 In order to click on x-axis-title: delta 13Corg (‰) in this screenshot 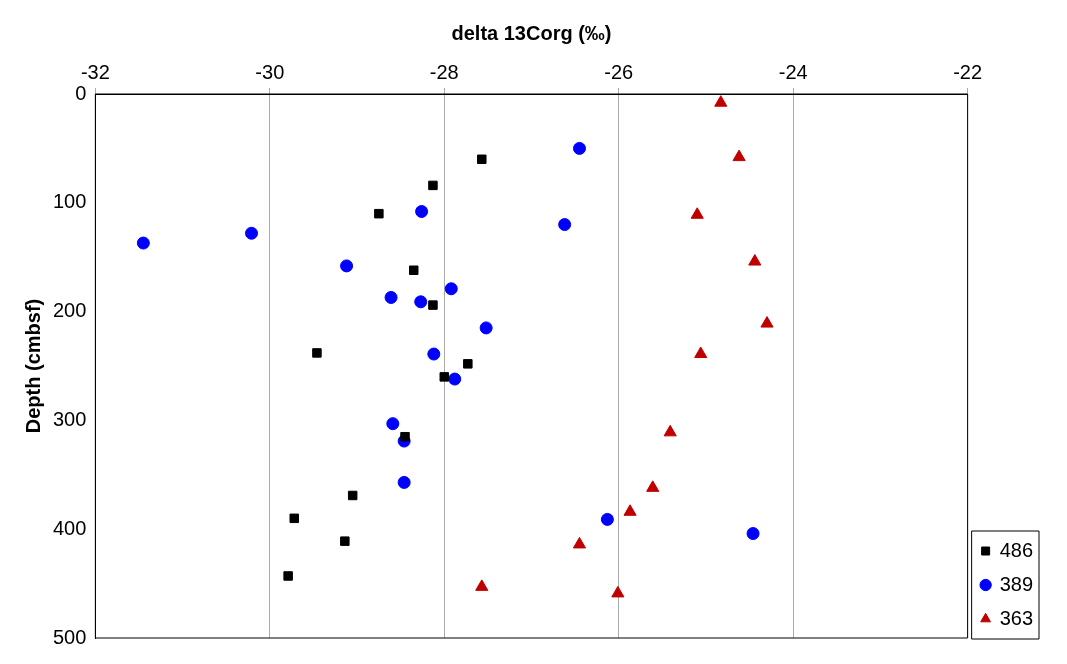, I will do `click(531, 32)`.